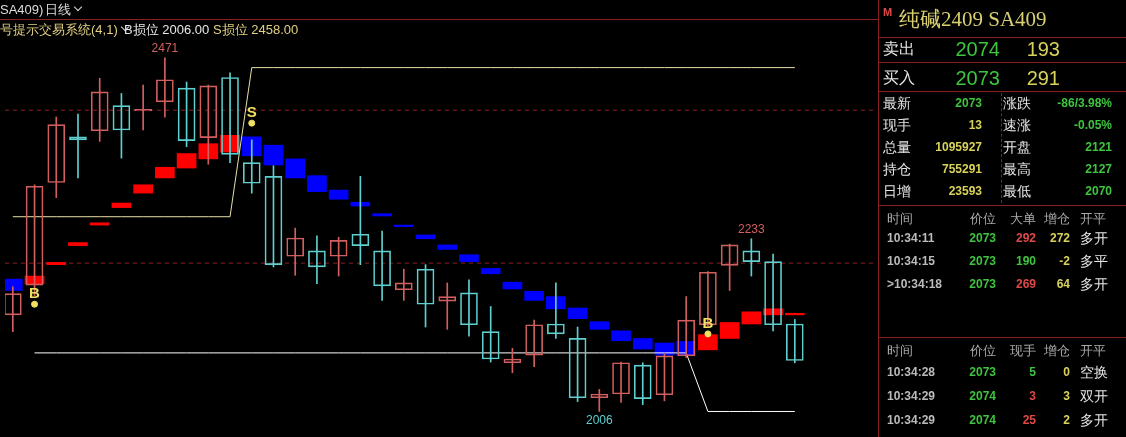  I want to click on text: 最低, so click(1017, 191).